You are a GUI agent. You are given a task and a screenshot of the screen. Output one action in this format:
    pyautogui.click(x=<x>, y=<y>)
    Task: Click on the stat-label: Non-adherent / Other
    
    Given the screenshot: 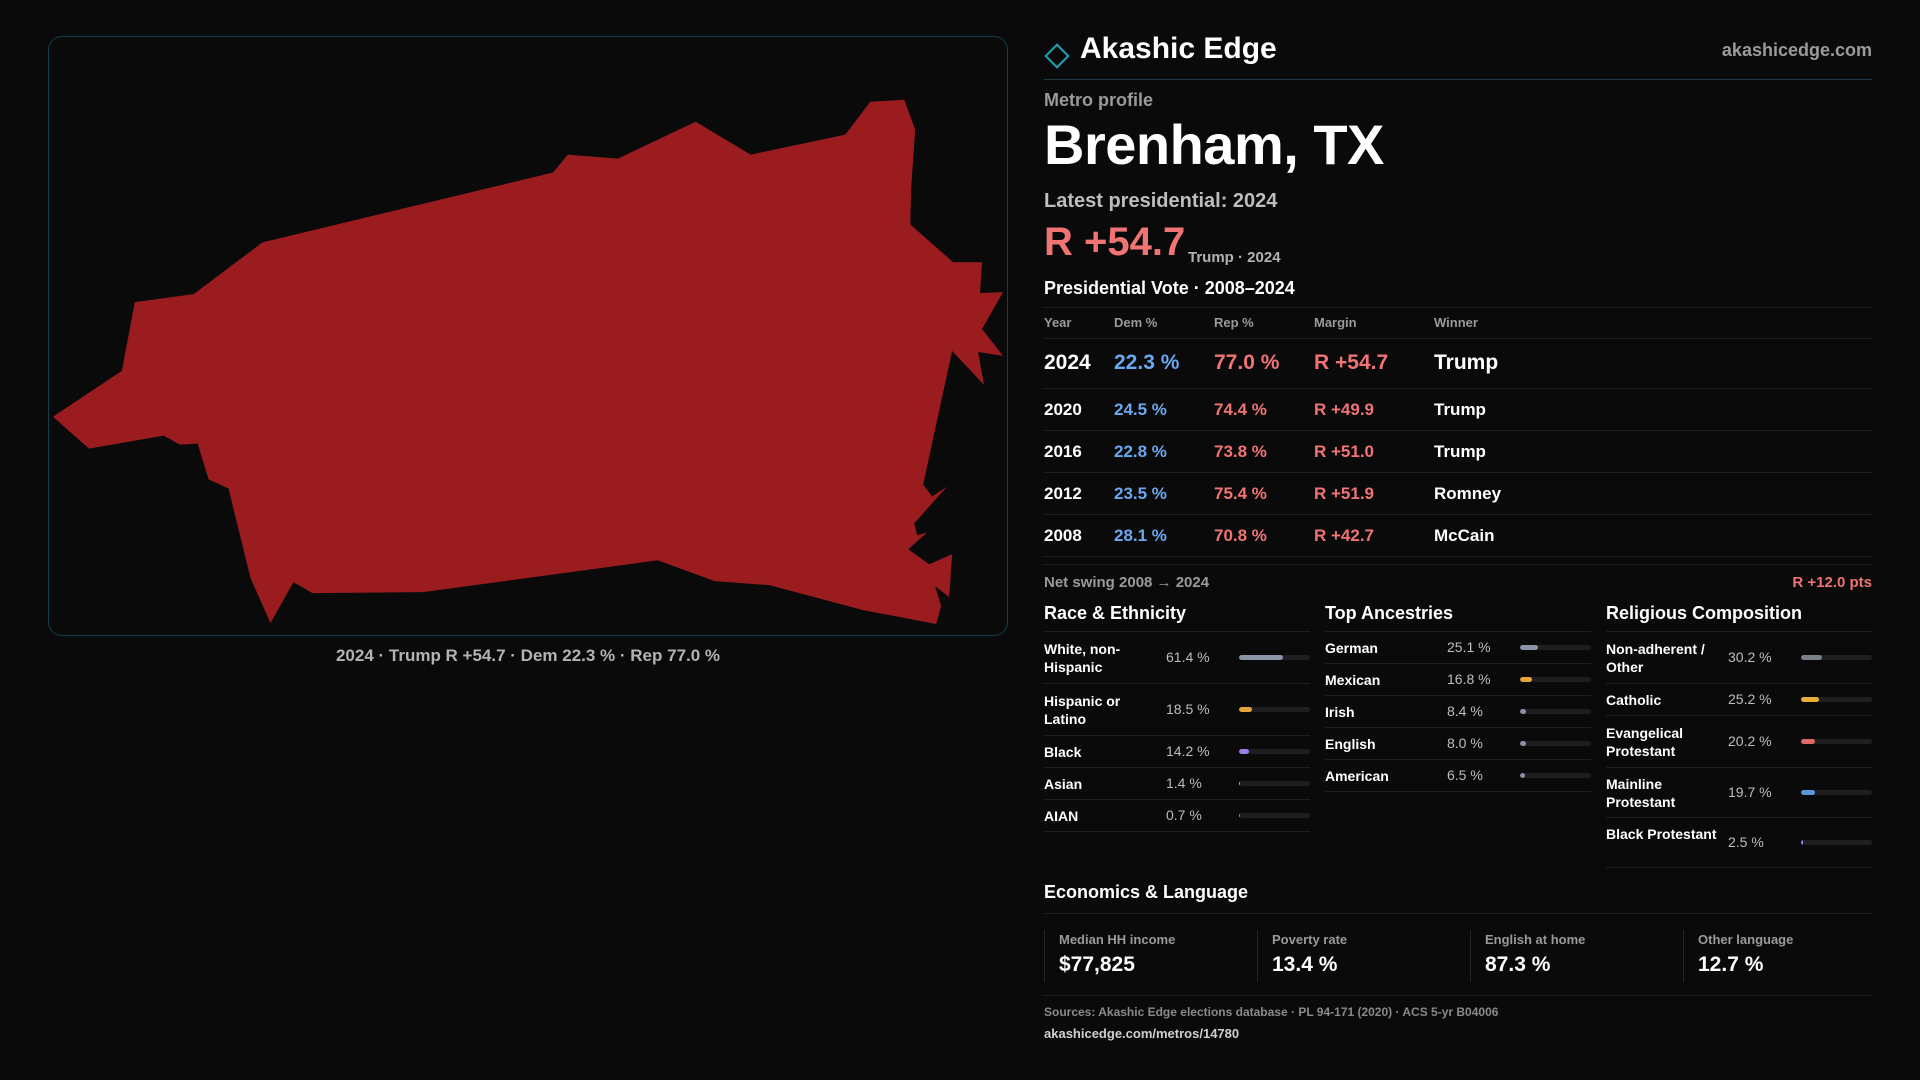 What is the action you would take?
    pyautogui.click(x=1655, y=658)
    